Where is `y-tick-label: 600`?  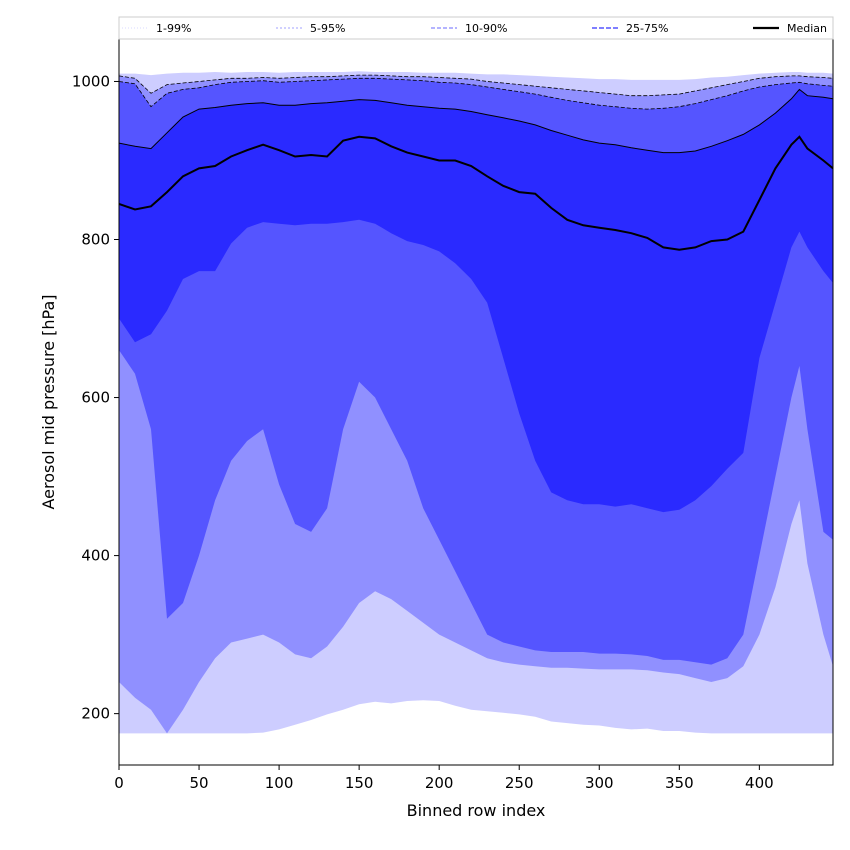
y-tick-label: 600 is located at coordinates (95, 398).